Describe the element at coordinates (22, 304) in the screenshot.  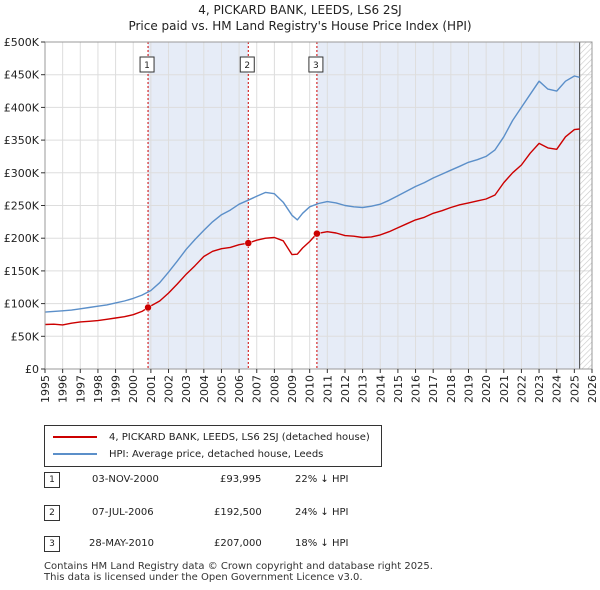
I see `y-tick-label: £100K` at that location.